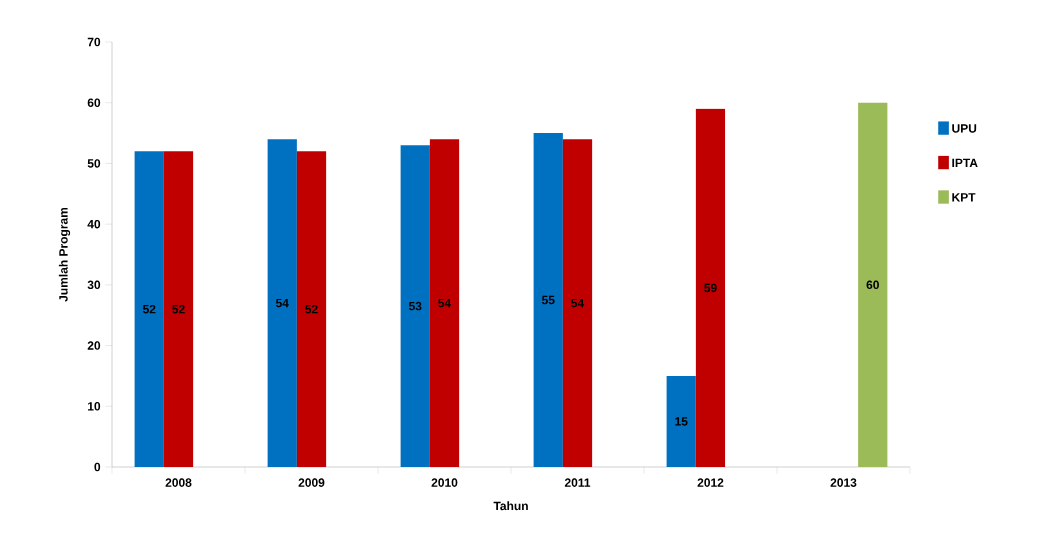 This screenshot has height=554, width=1050. Describe the element at coordinates (94, 163) in the screenshot. I see `y-tick-label: 50` at that location.